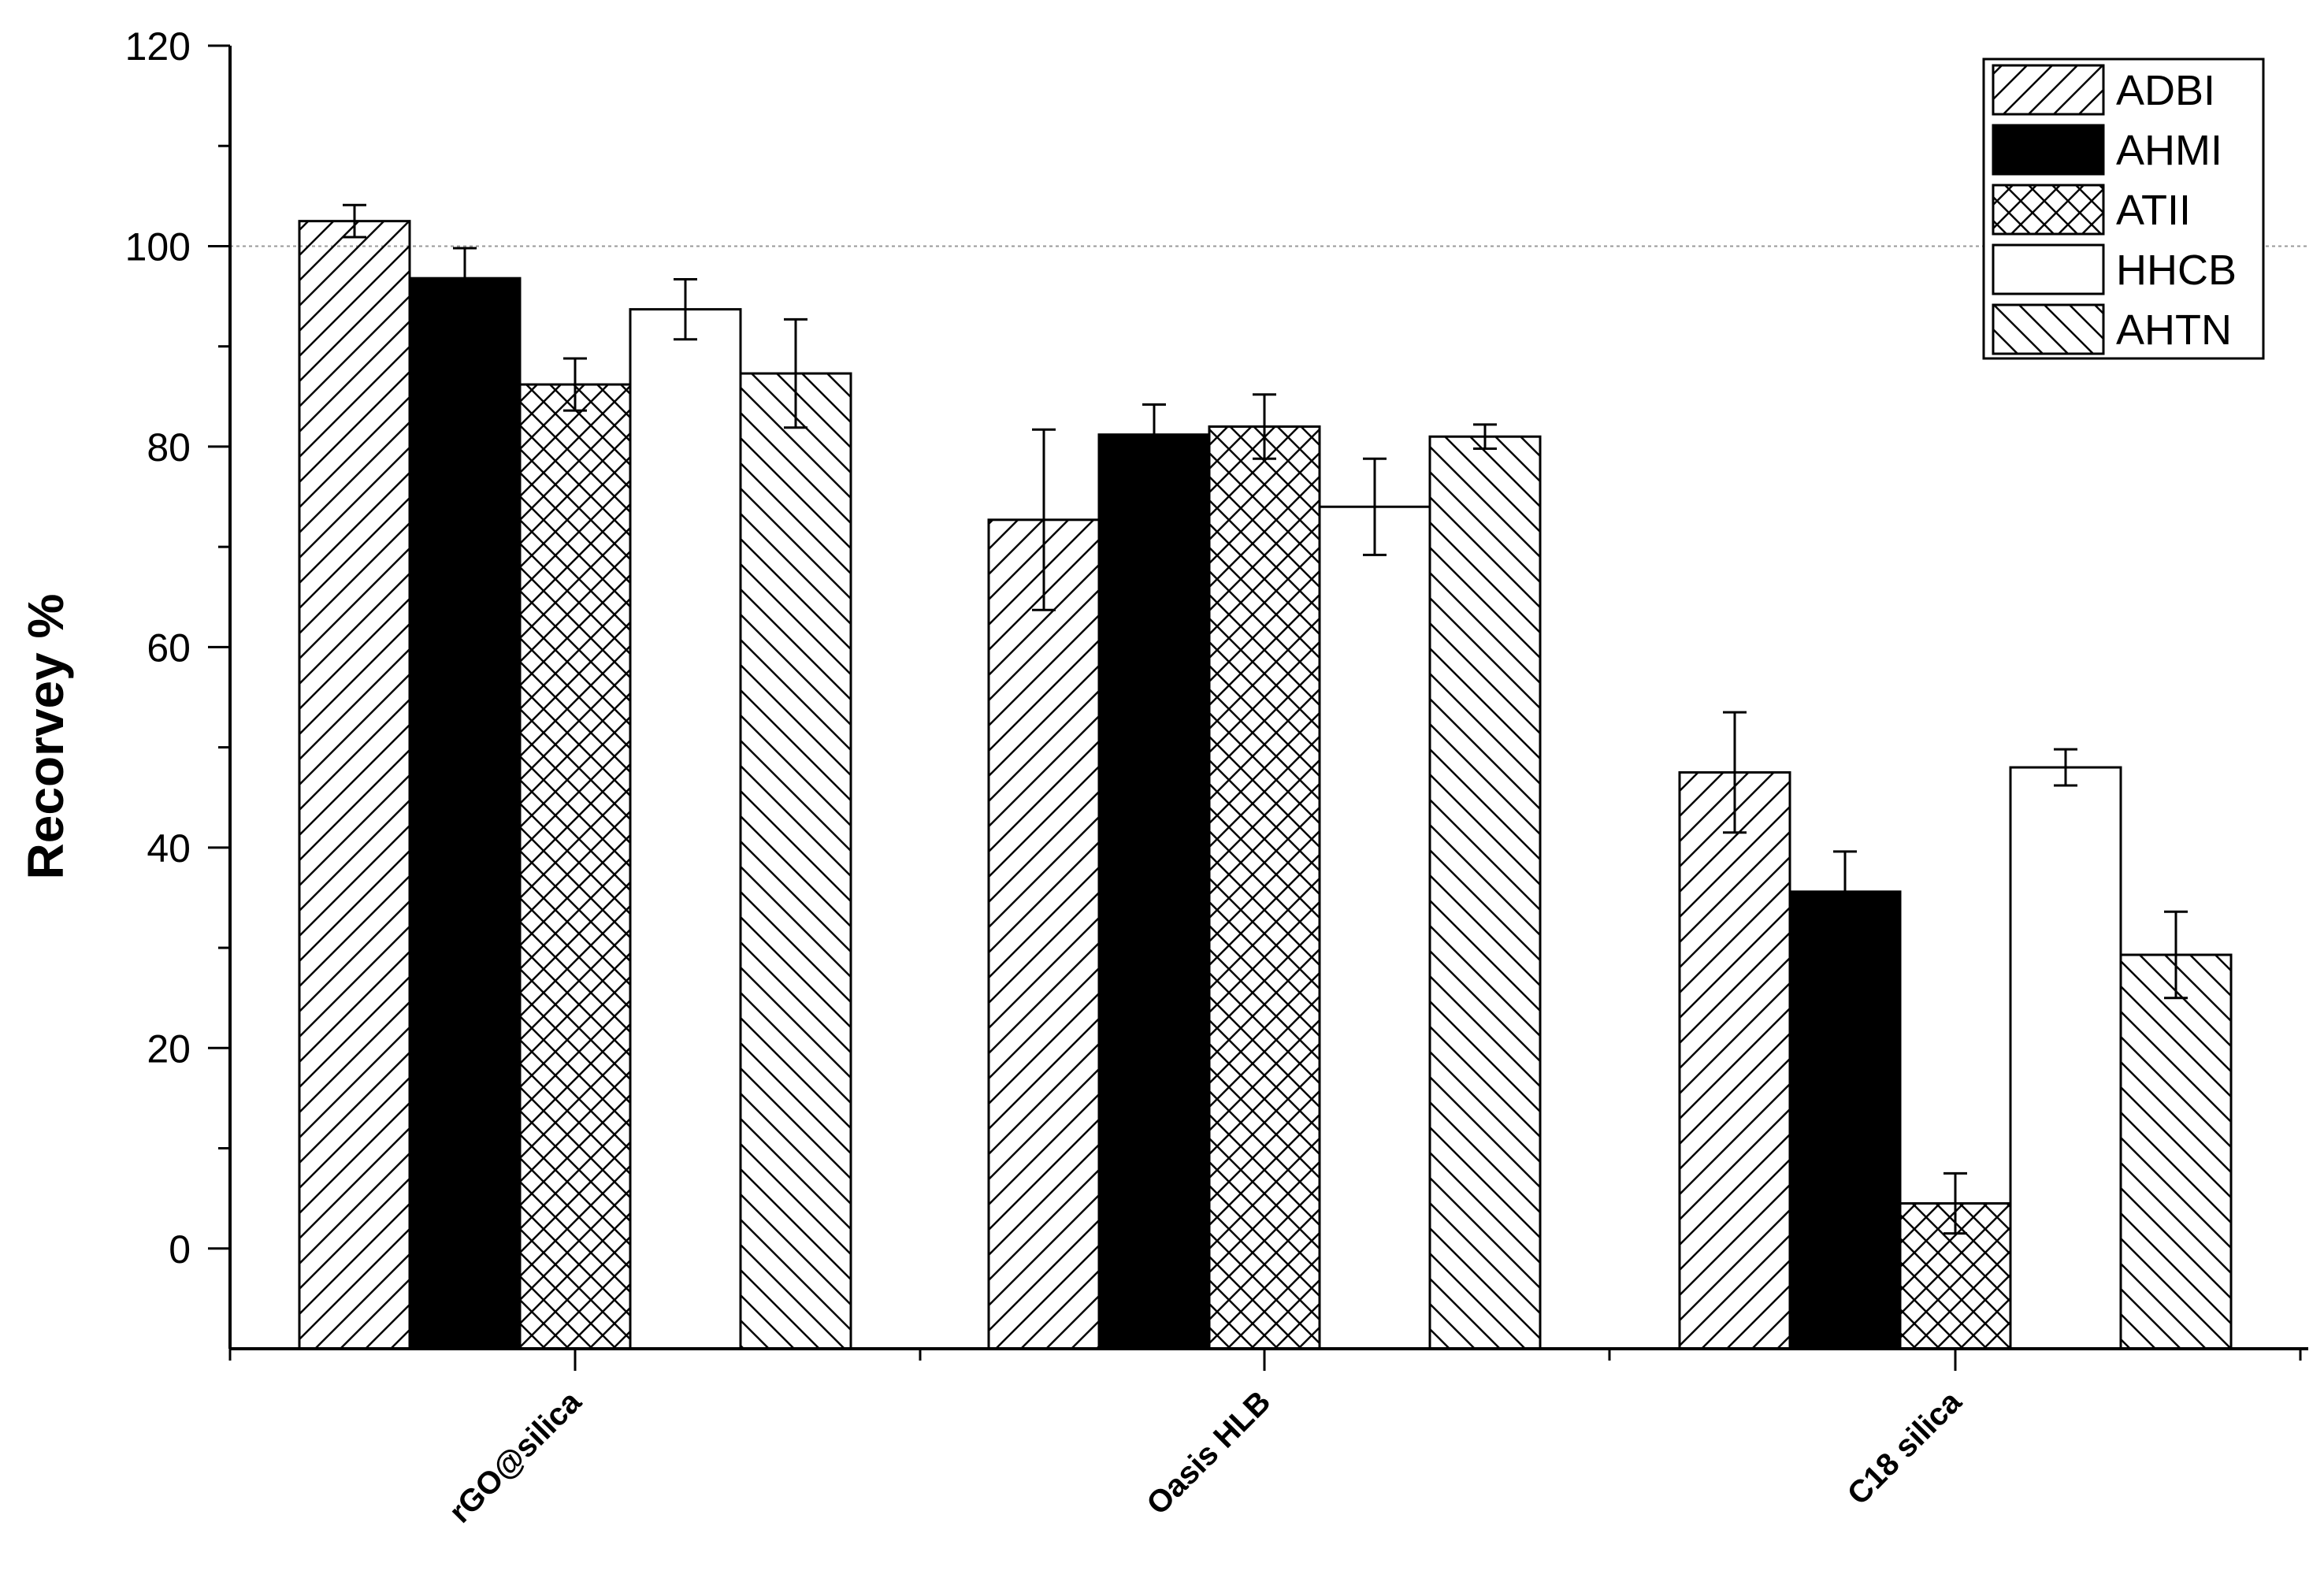  What do you see at coordinates (2169, 150) in the screenshot?
I see `legend-label-ahmi: AHMI` at bounding box center [2169, 150].